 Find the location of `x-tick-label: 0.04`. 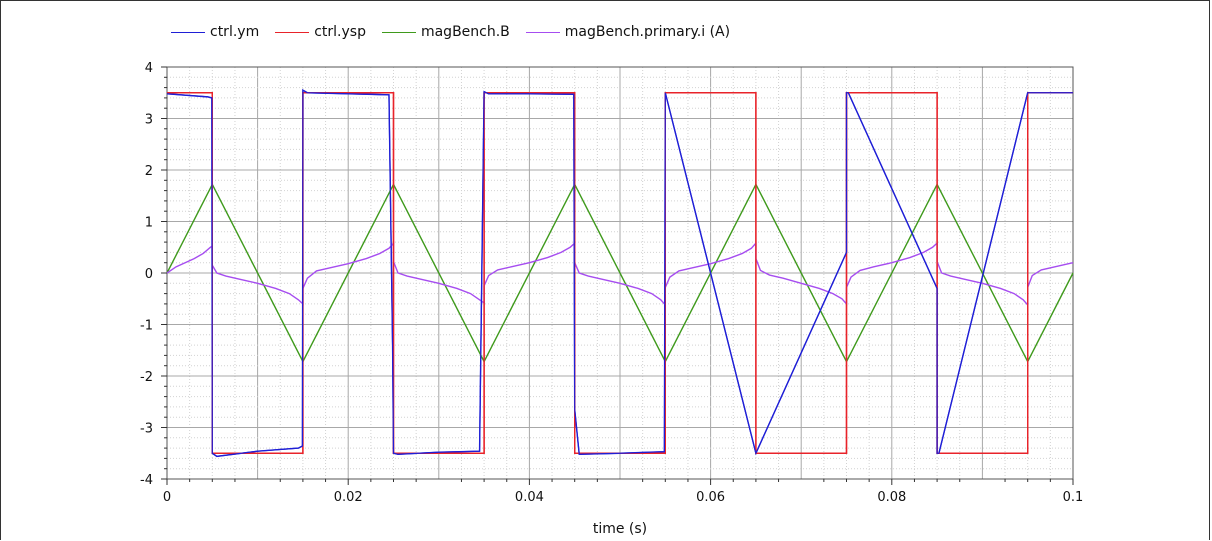

x-tick-label: 0.04 is located at coordinates (529, 497).